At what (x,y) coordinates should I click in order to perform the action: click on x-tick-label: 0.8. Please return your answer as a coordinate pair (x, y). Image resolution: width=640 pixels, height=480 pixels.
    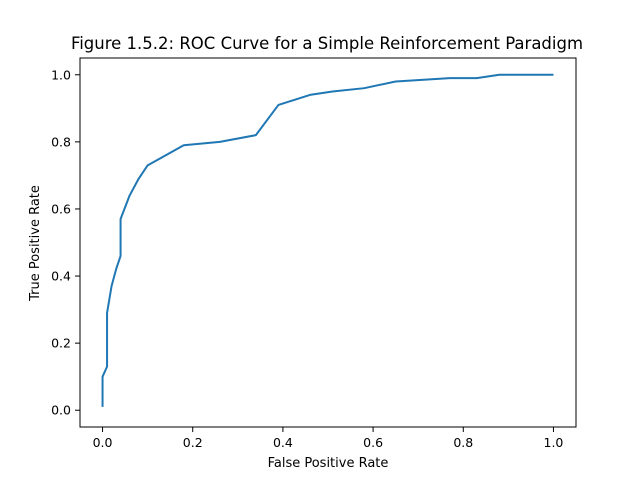
    Looking at the image, I should click on (463, 442).